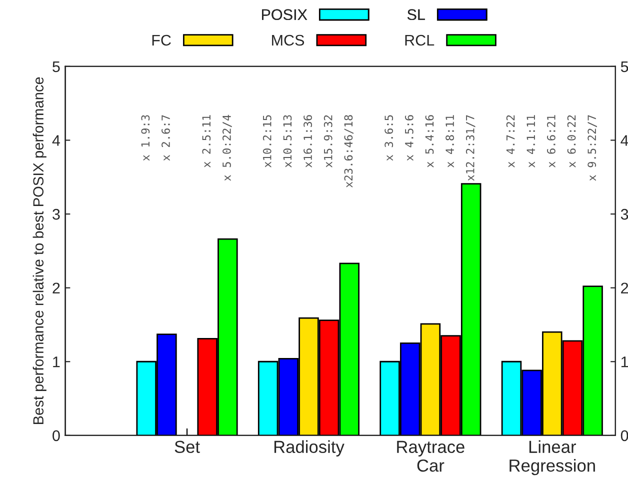 This screenshot has height=492, width=628. Describe the element at coordinates (624, 362) in the screenshot. I see `y2-tick-label: 1` at that location.